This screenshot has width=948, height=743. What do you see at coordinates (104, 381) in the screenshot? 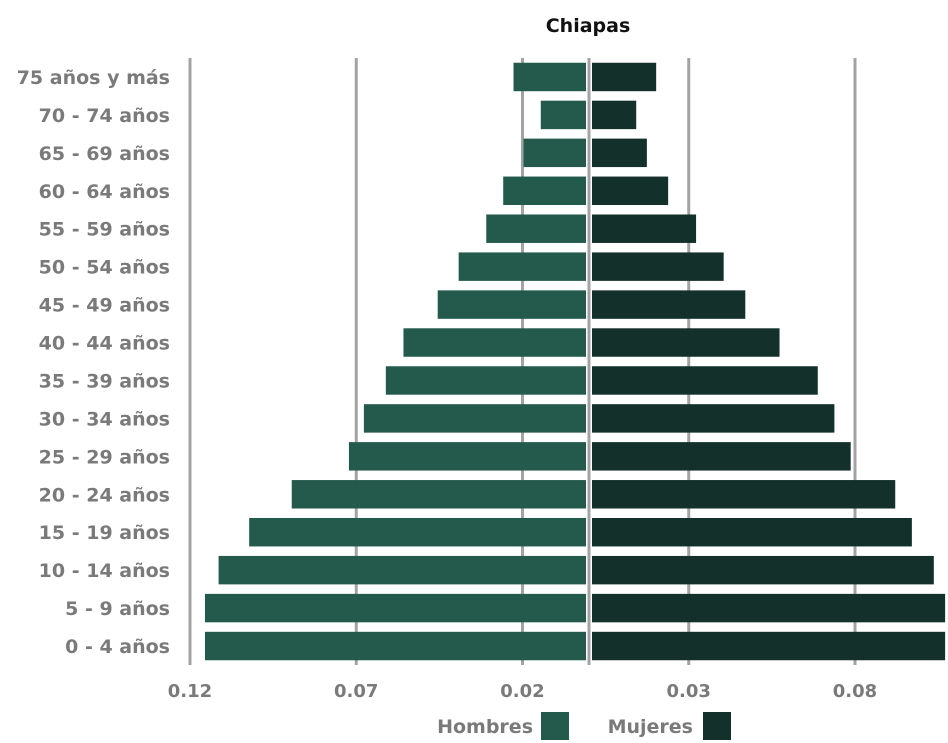
I see `category-label: 35 - 39 años` at bounding box center [104, 381].